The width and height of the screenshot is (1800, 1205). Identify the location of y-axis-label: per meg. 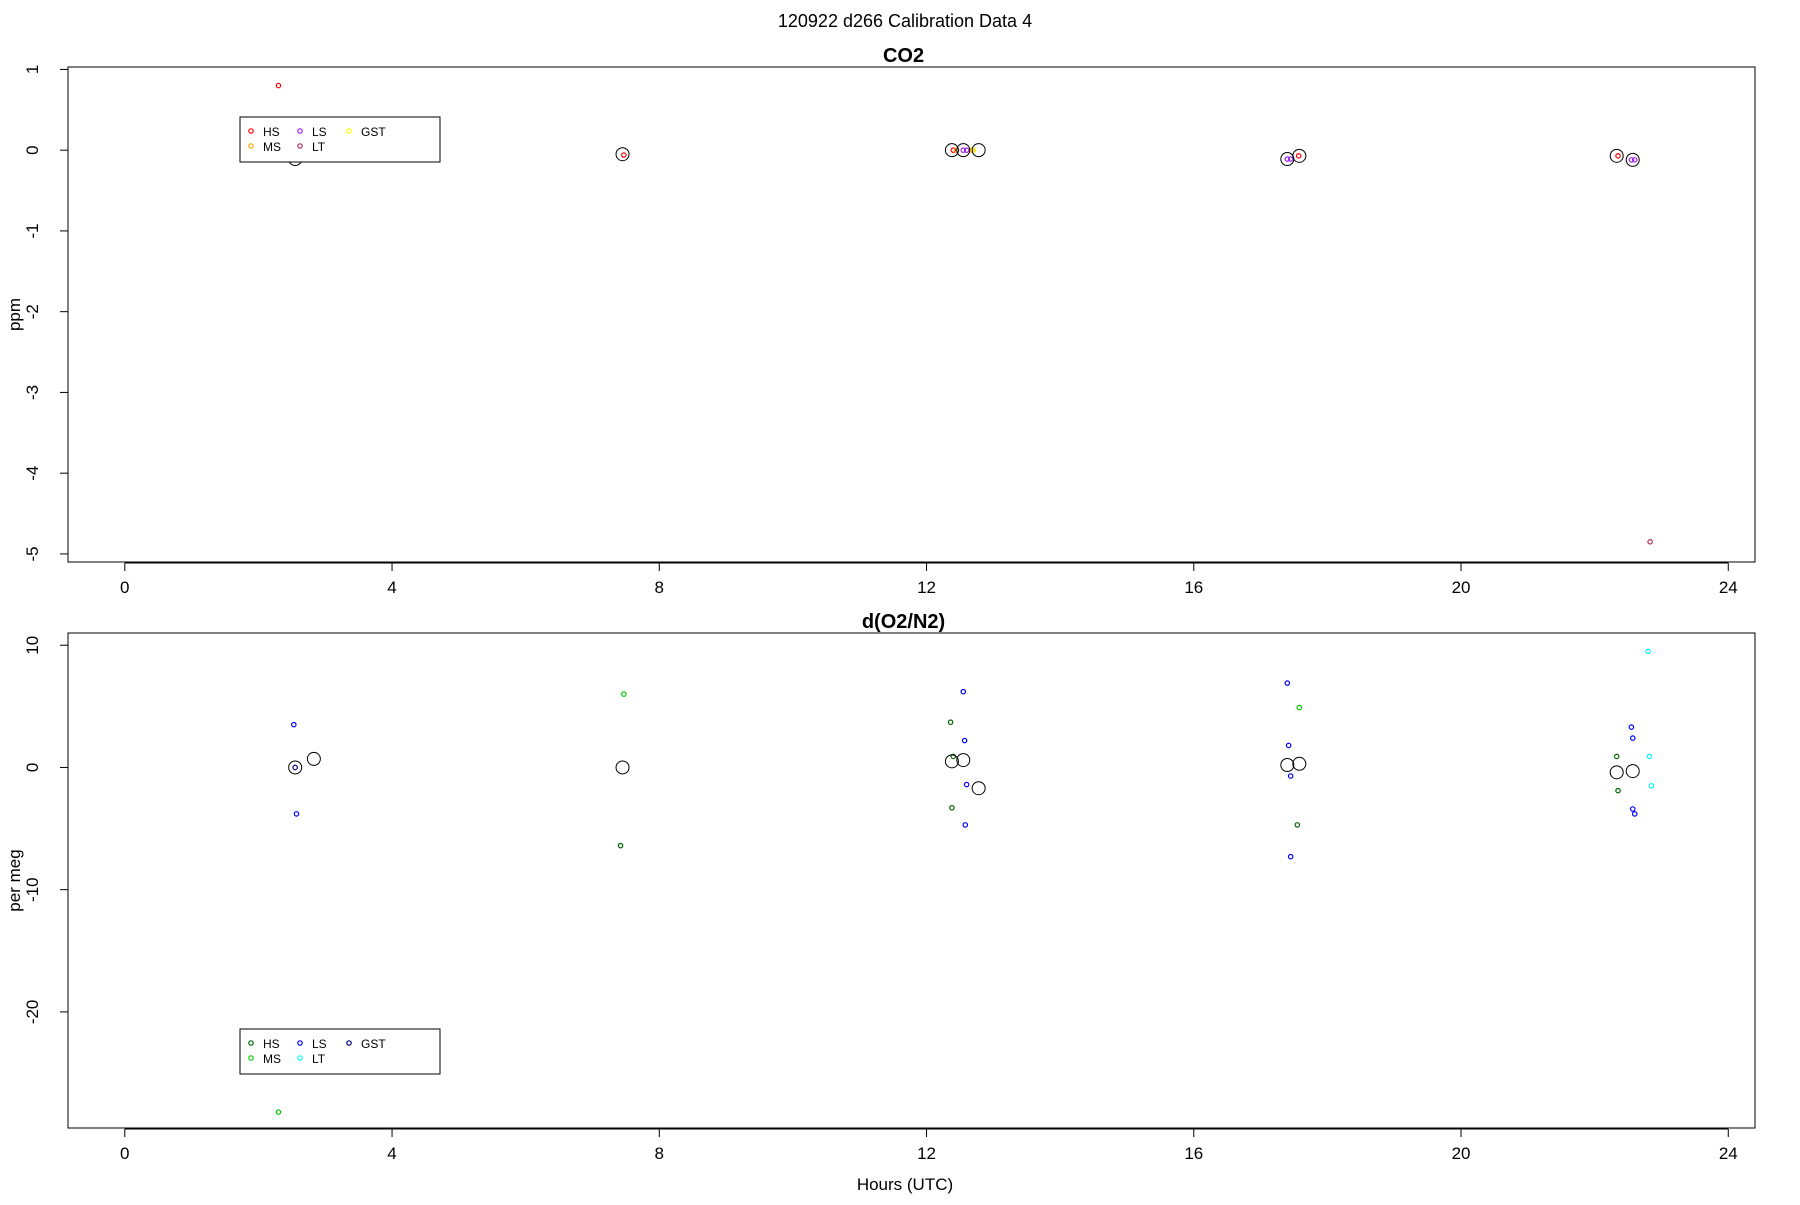
(14, 880).